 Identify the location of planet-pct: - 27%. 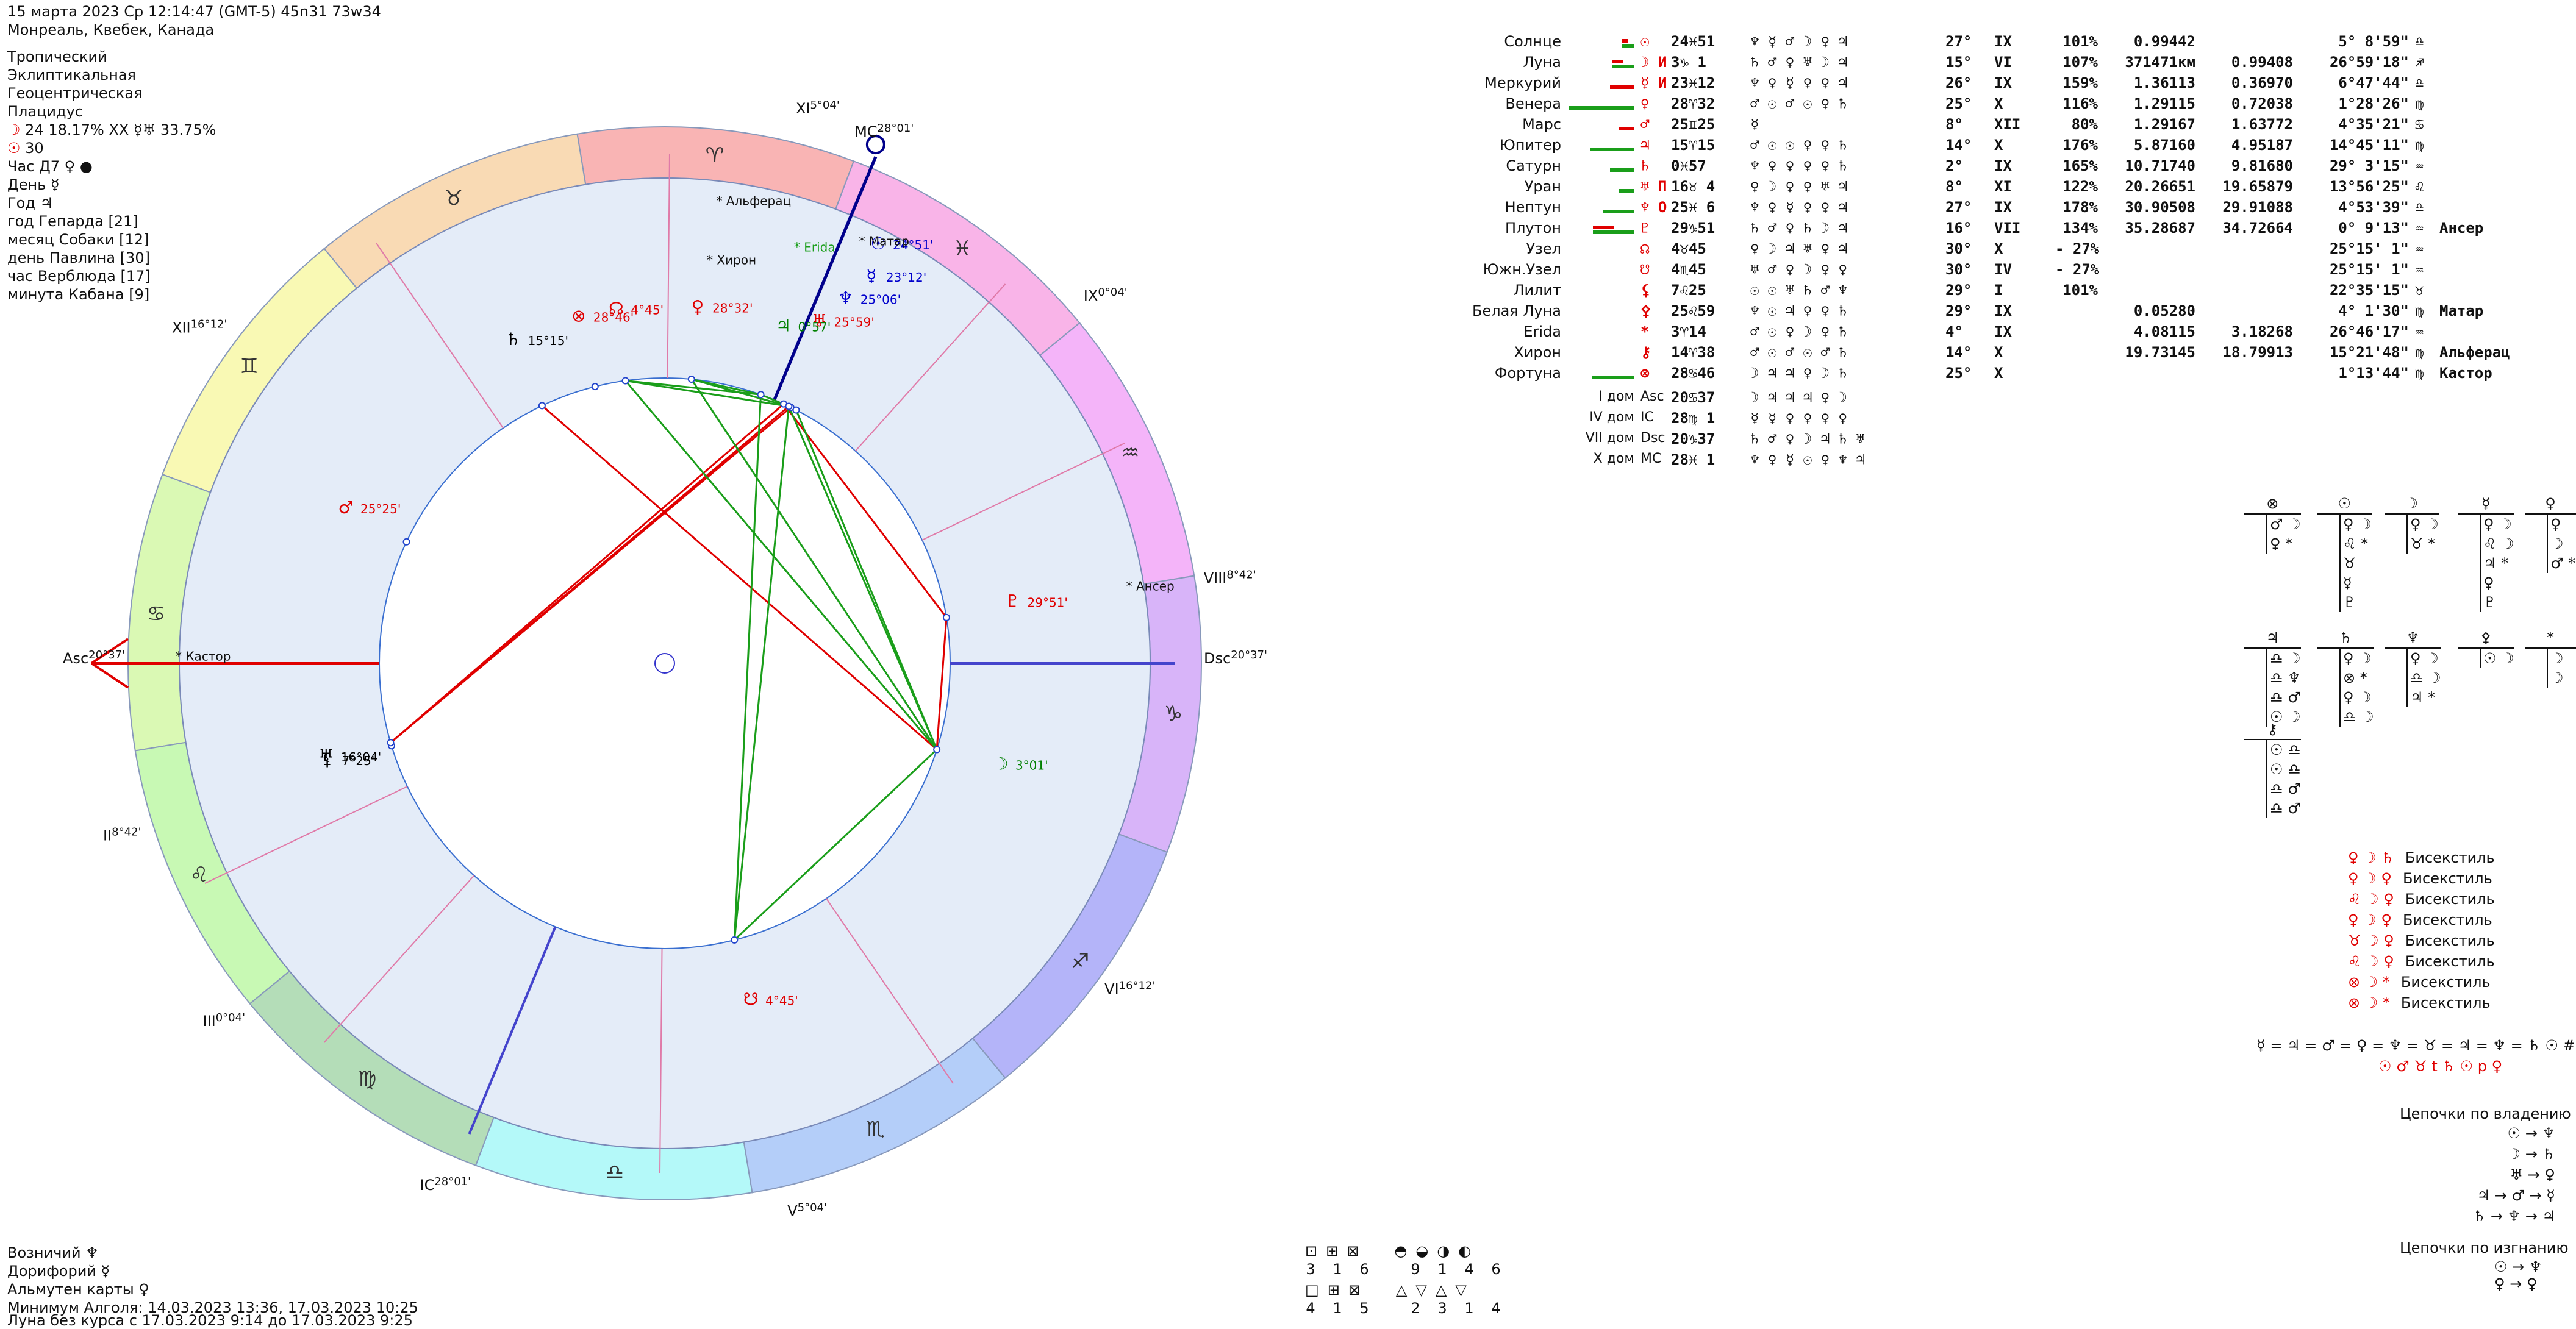
(2077, 248).